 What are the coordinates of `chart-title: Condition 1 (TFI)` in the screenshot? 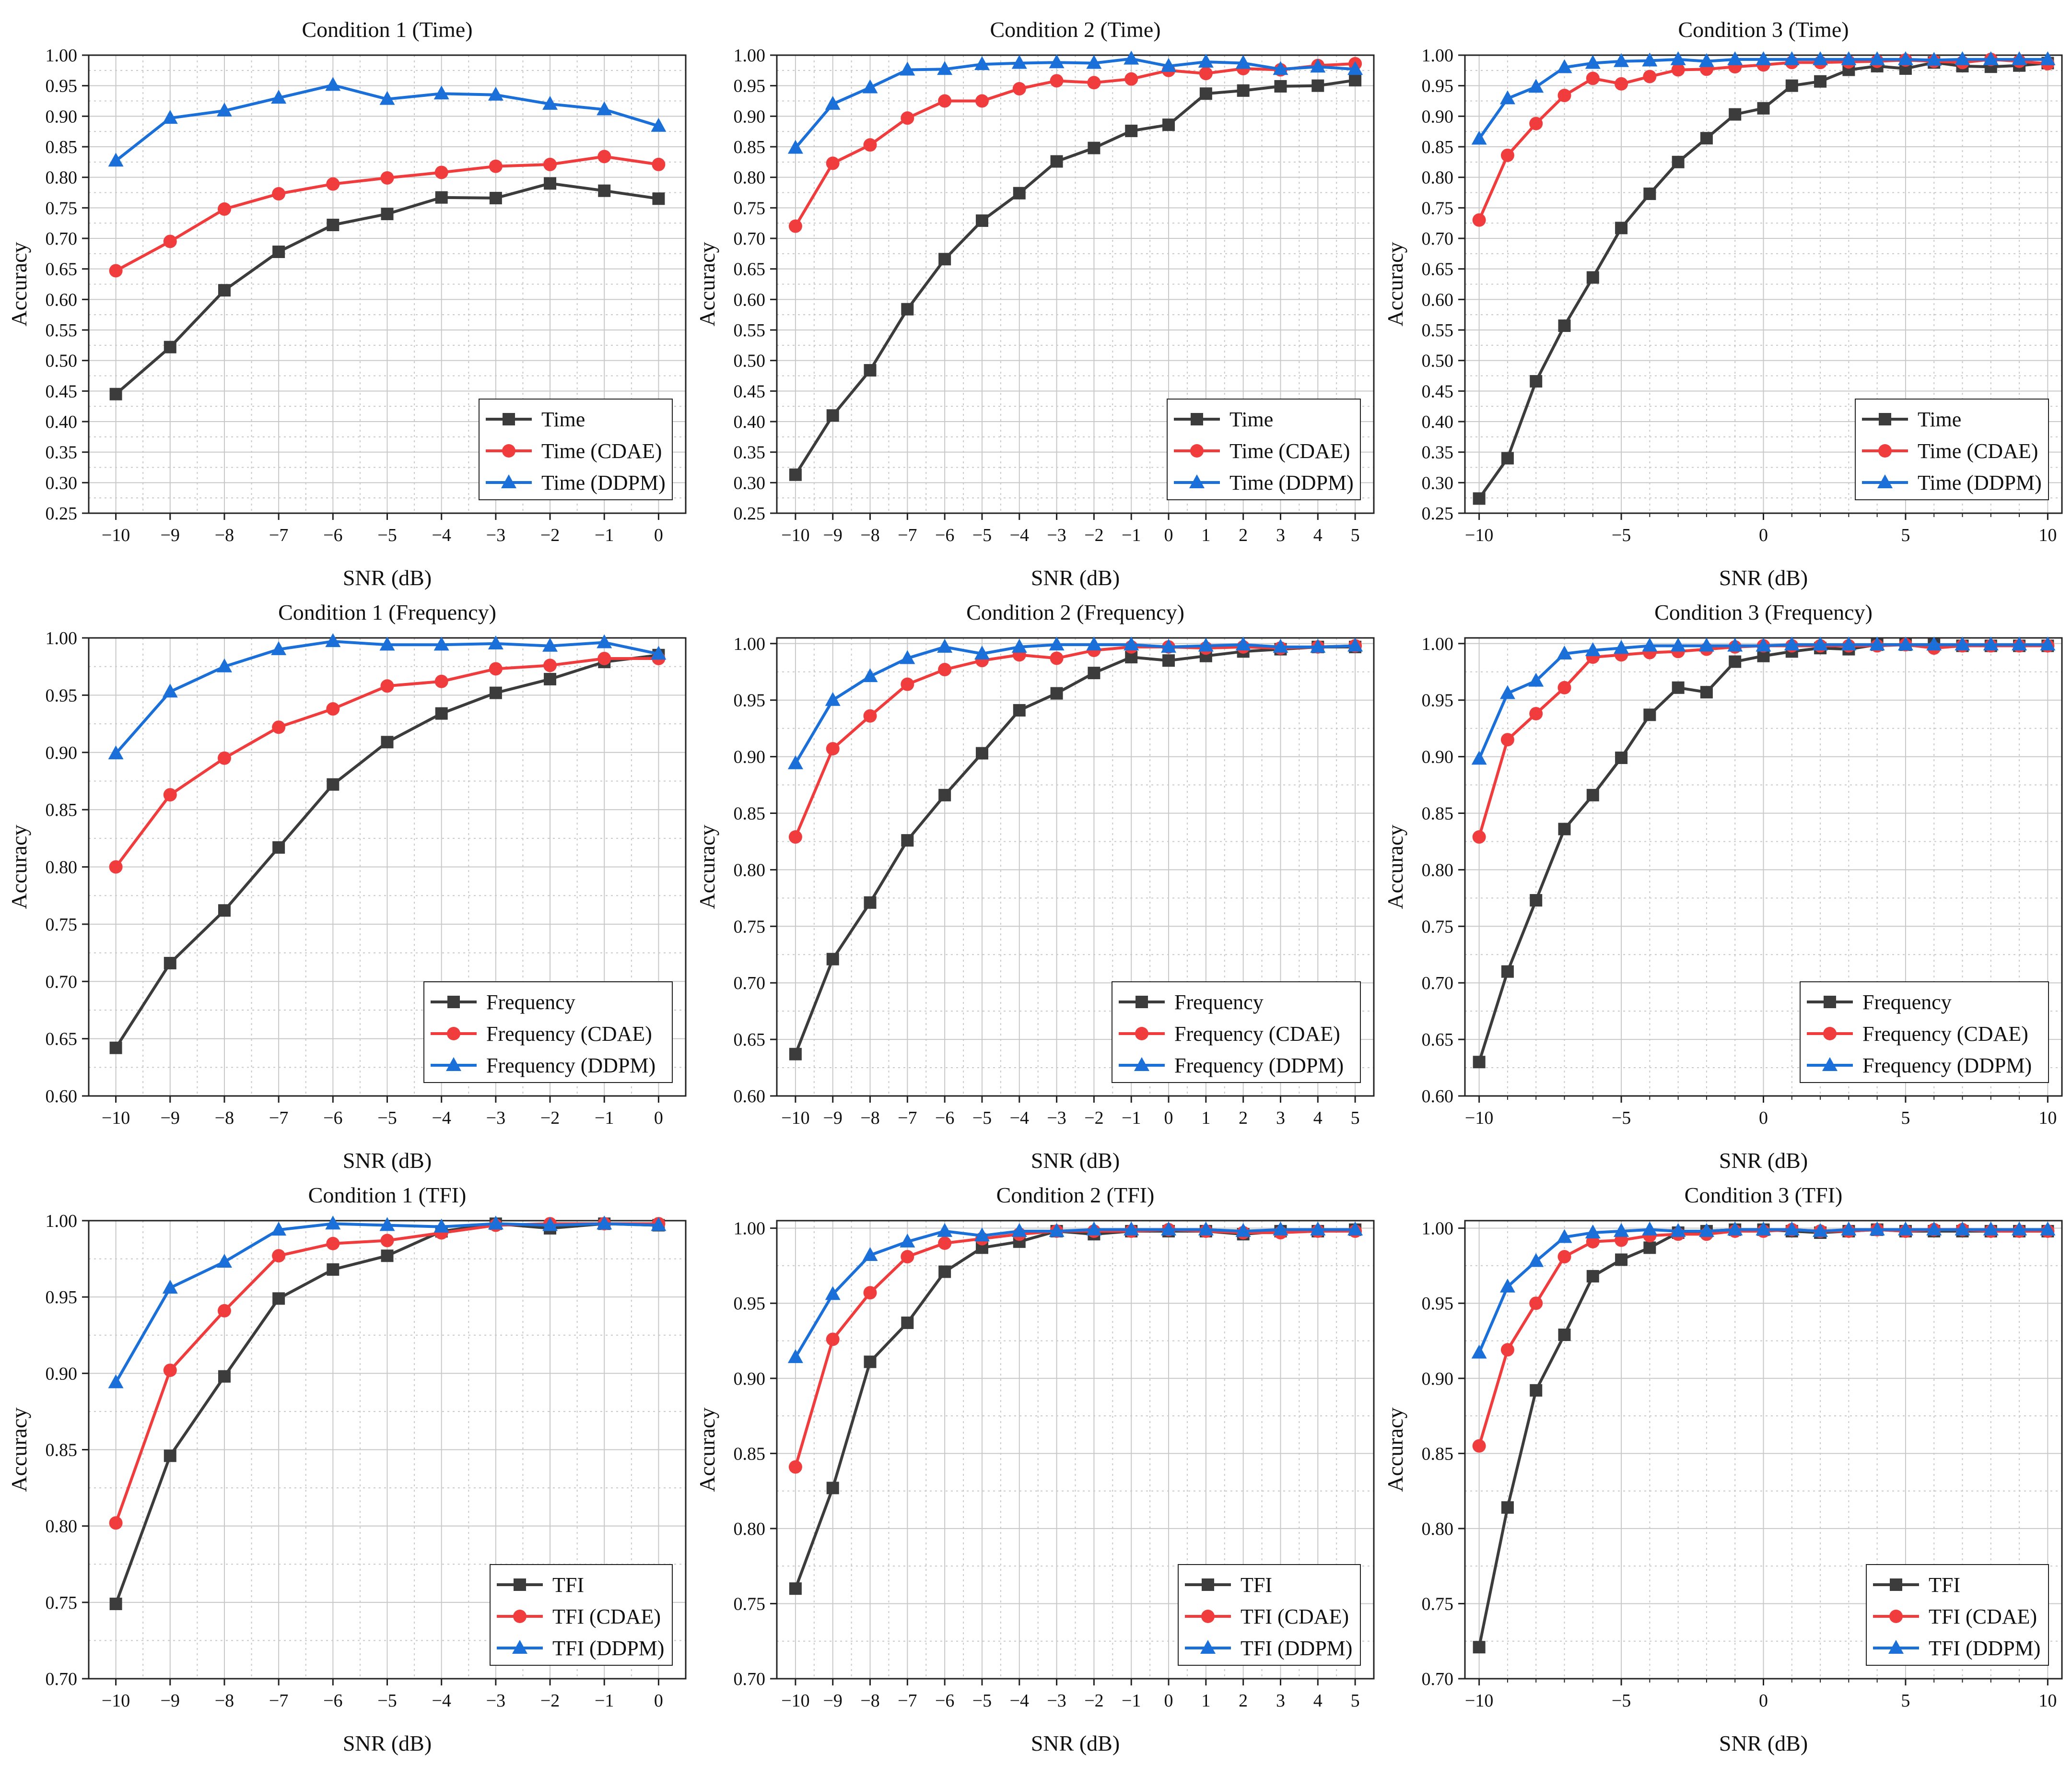 It's located at (387, 1195).